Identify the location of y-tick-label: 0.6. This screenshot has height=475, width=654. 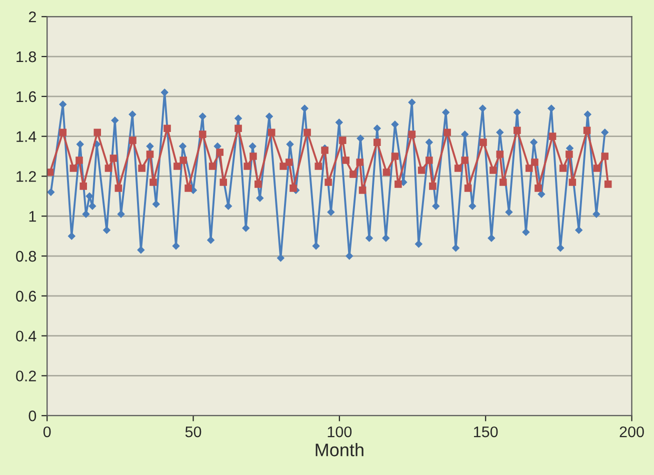
(26, 296).